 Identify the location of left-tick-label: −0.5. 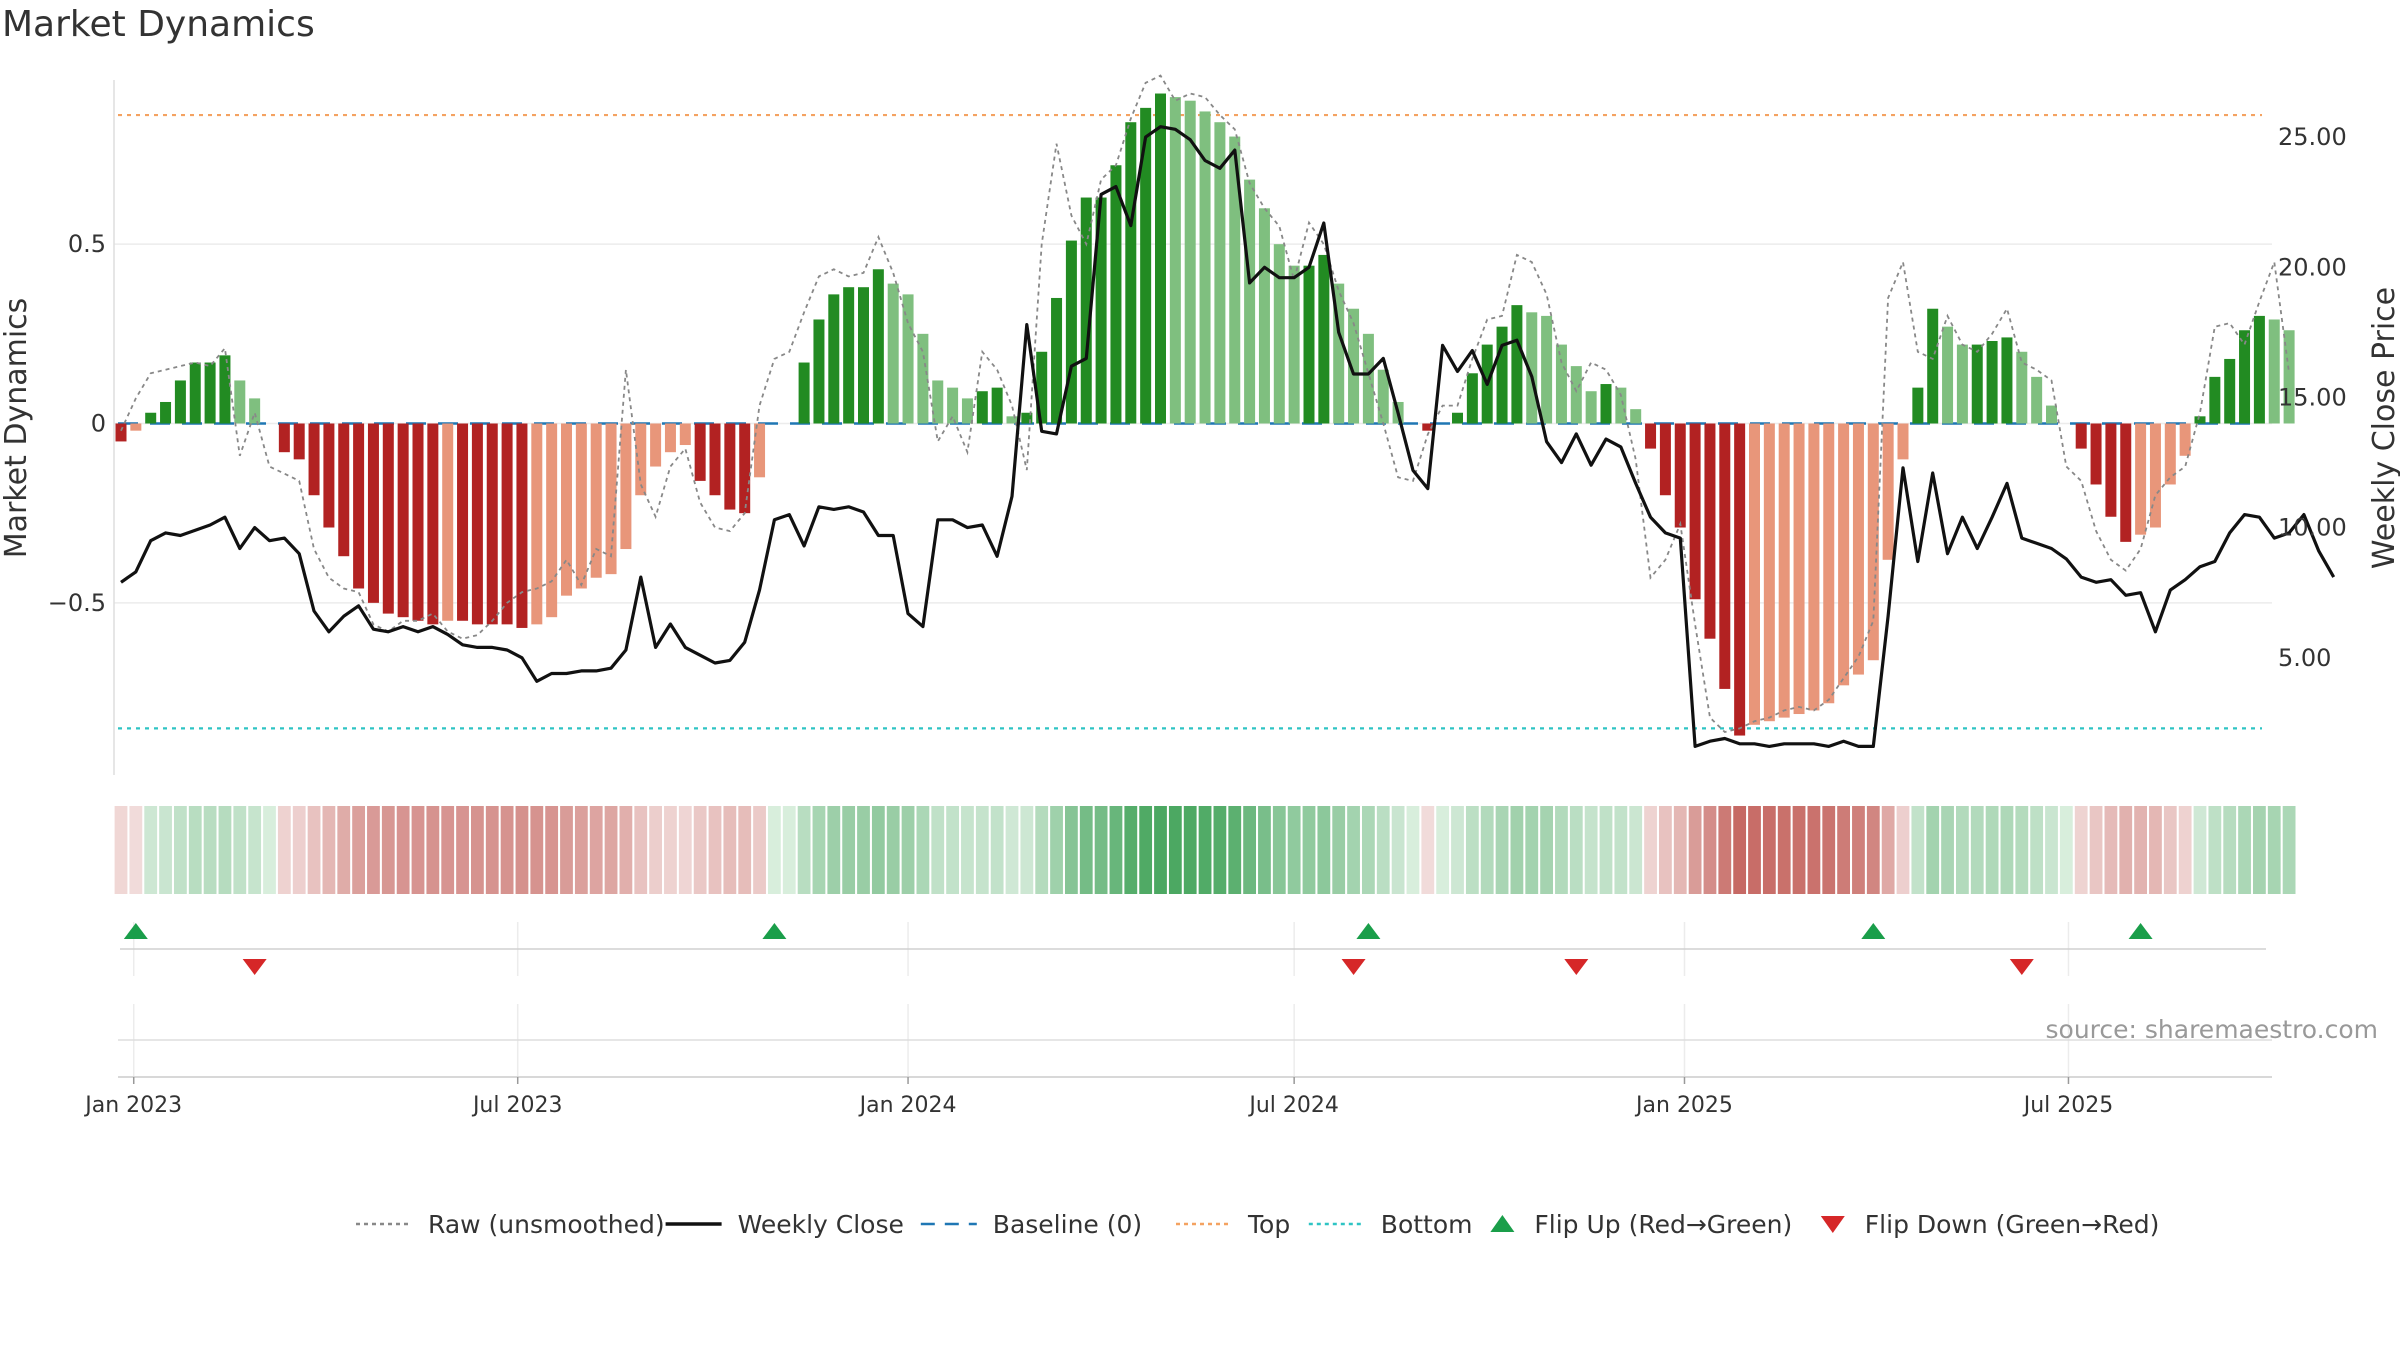
(77, 603).